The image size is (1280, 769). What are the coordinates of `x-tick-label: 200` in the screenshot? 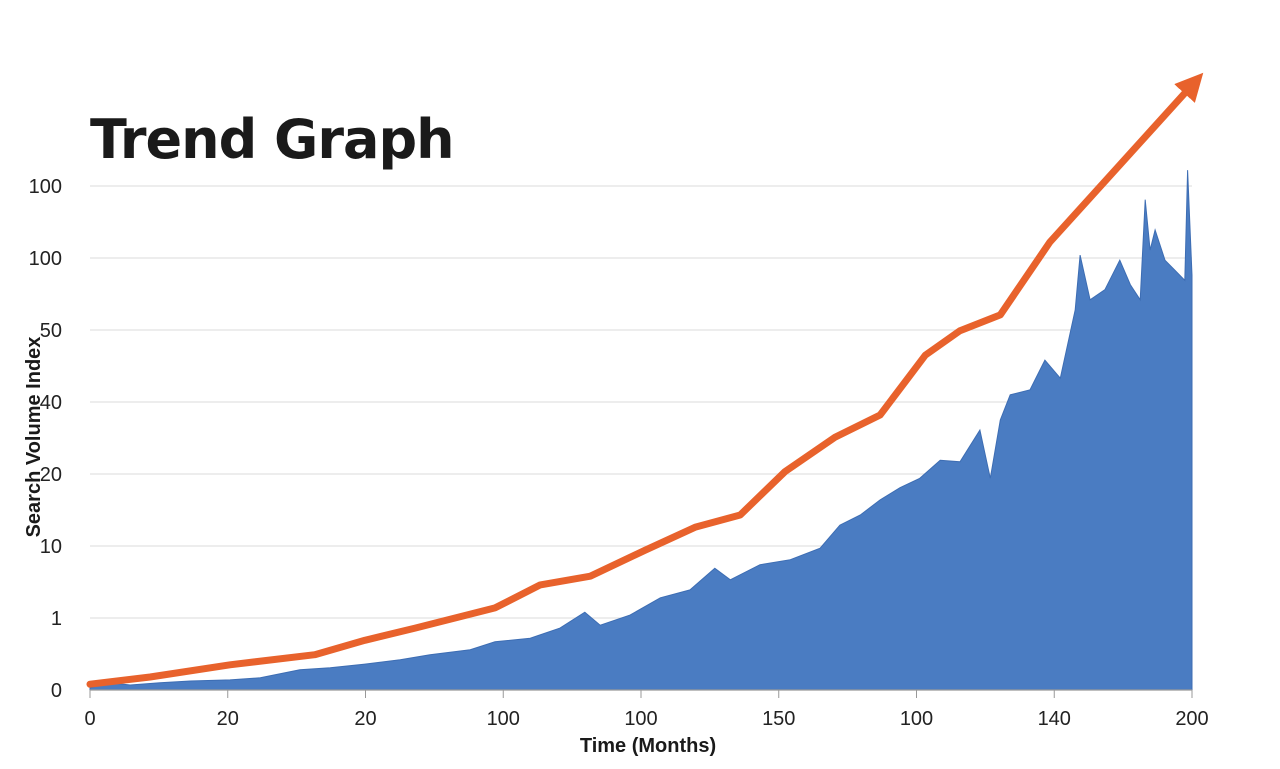 It's located at (1191, 719).